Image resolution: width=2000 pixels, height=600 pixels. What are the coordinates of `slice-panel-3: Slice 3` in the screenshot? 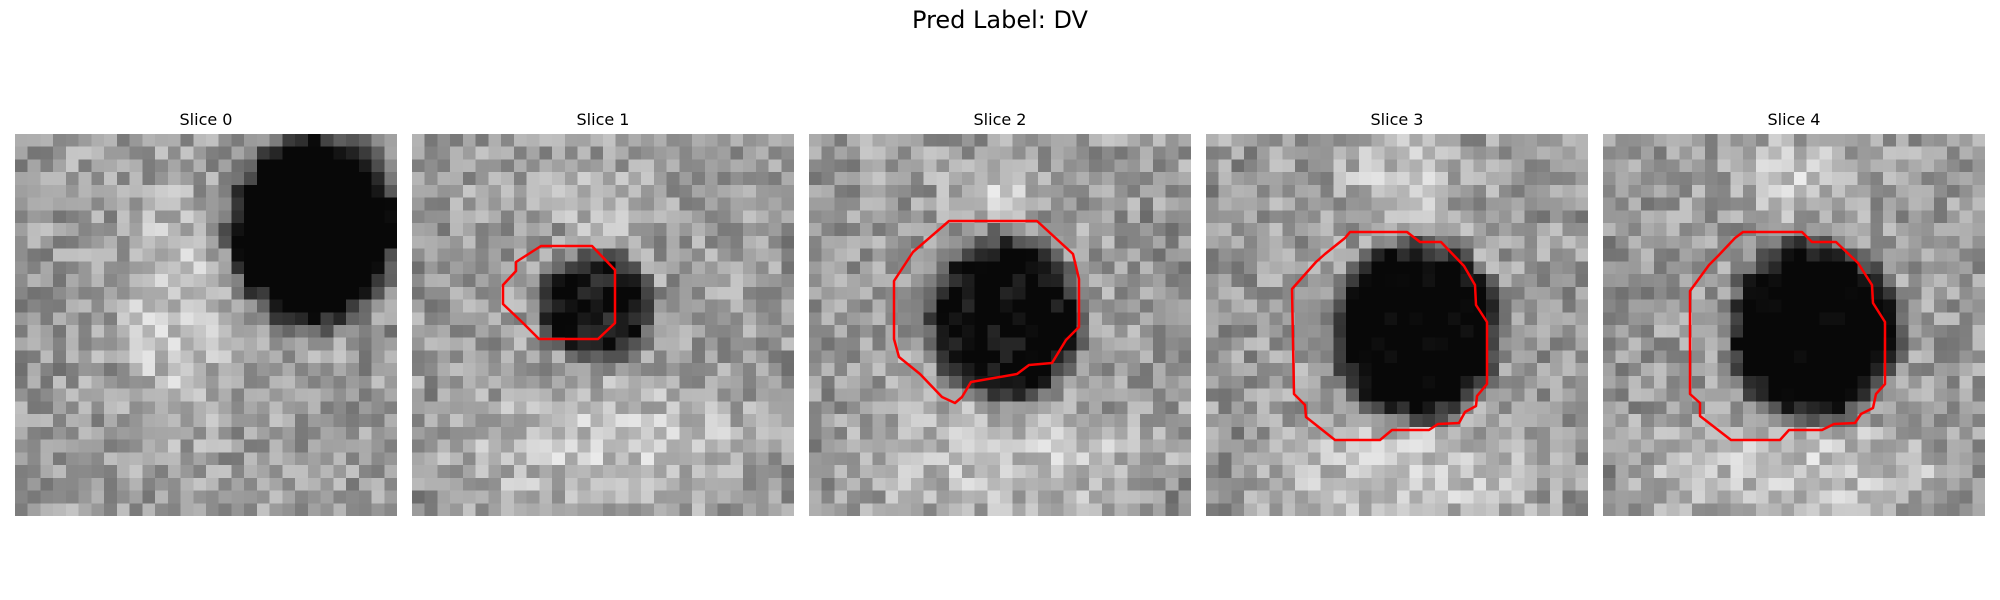 It's located at (1397, 312).